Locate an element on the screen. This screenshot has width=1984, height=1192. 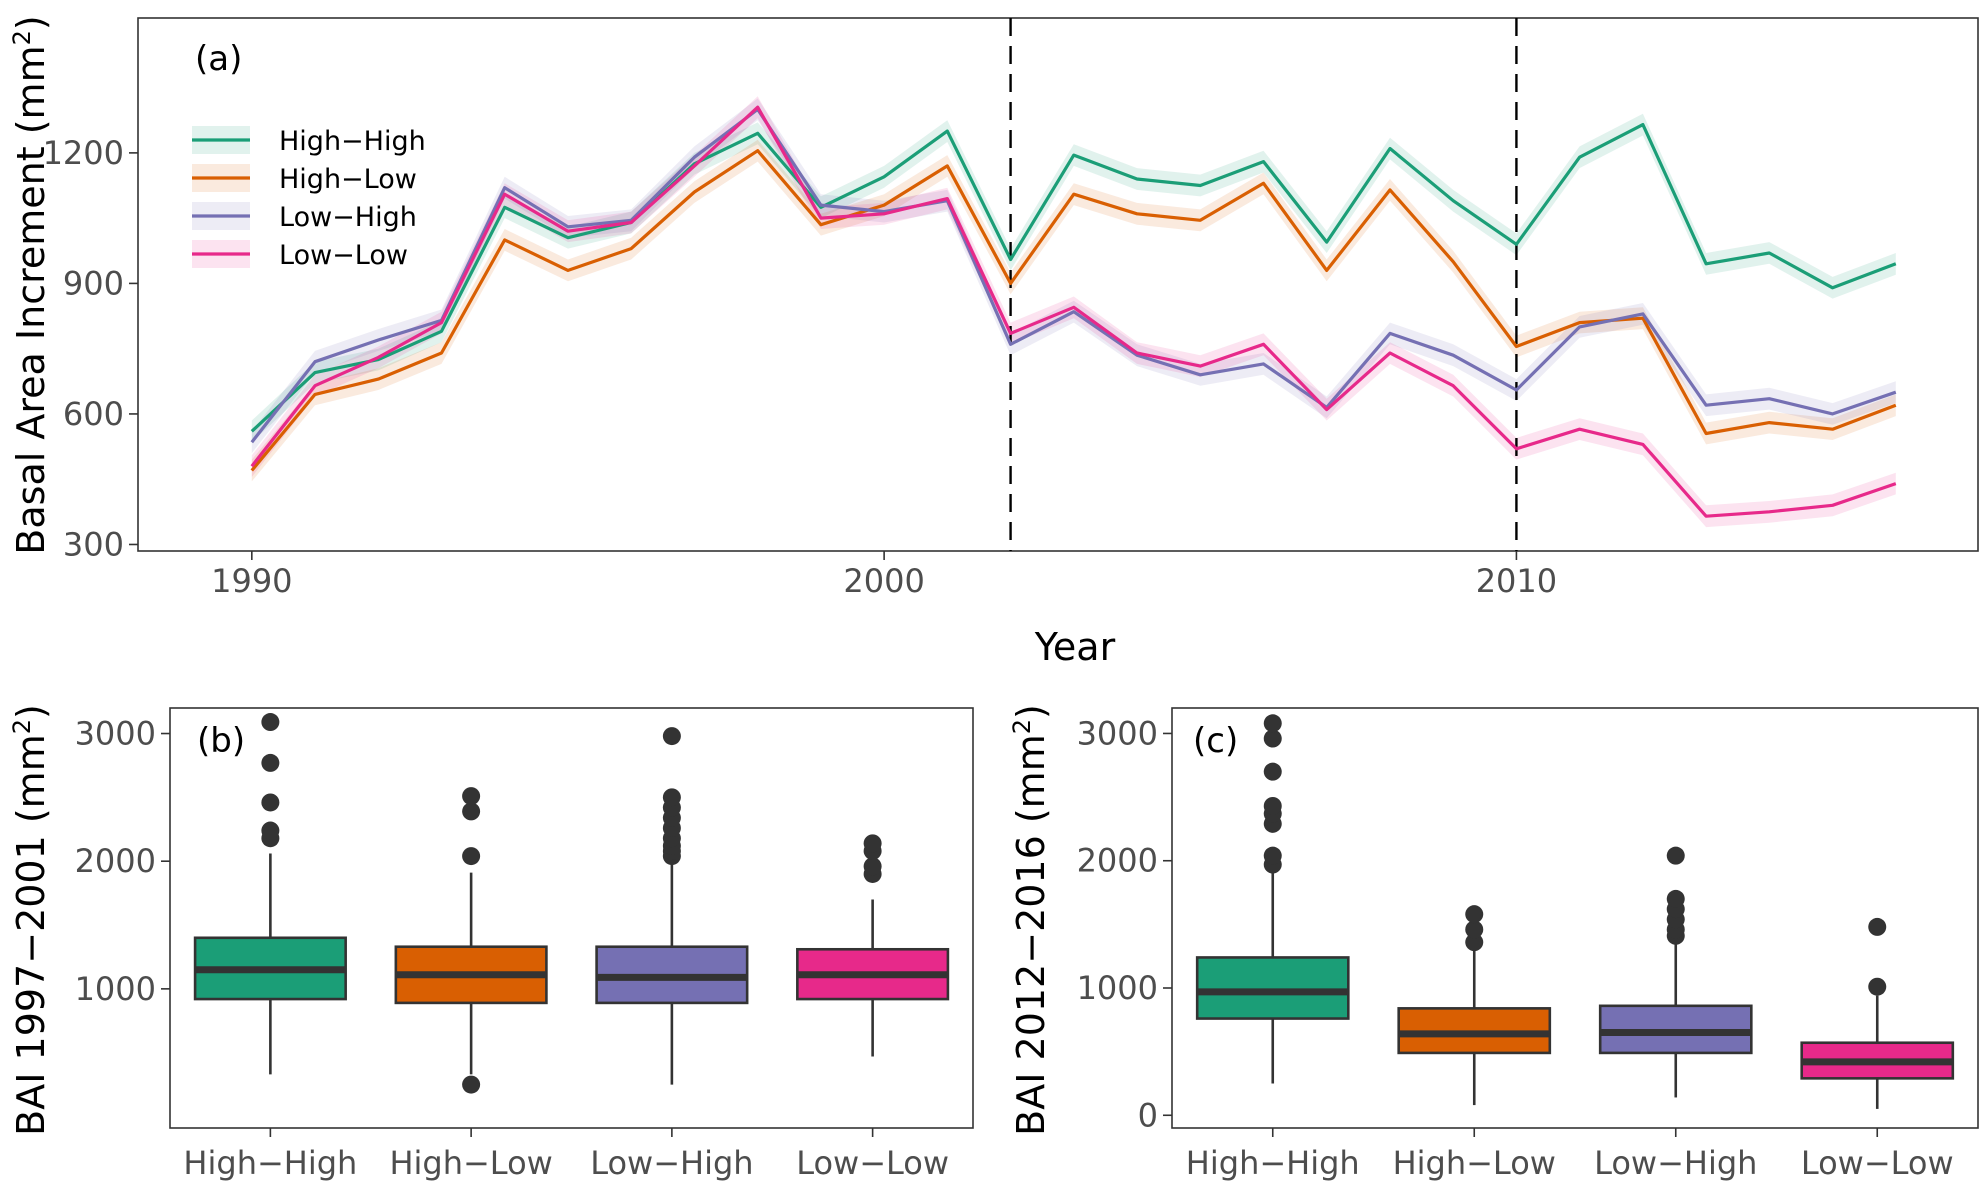
panel-b-y-axis: 1000 2000 3000 is located at coordinates (122, 861).